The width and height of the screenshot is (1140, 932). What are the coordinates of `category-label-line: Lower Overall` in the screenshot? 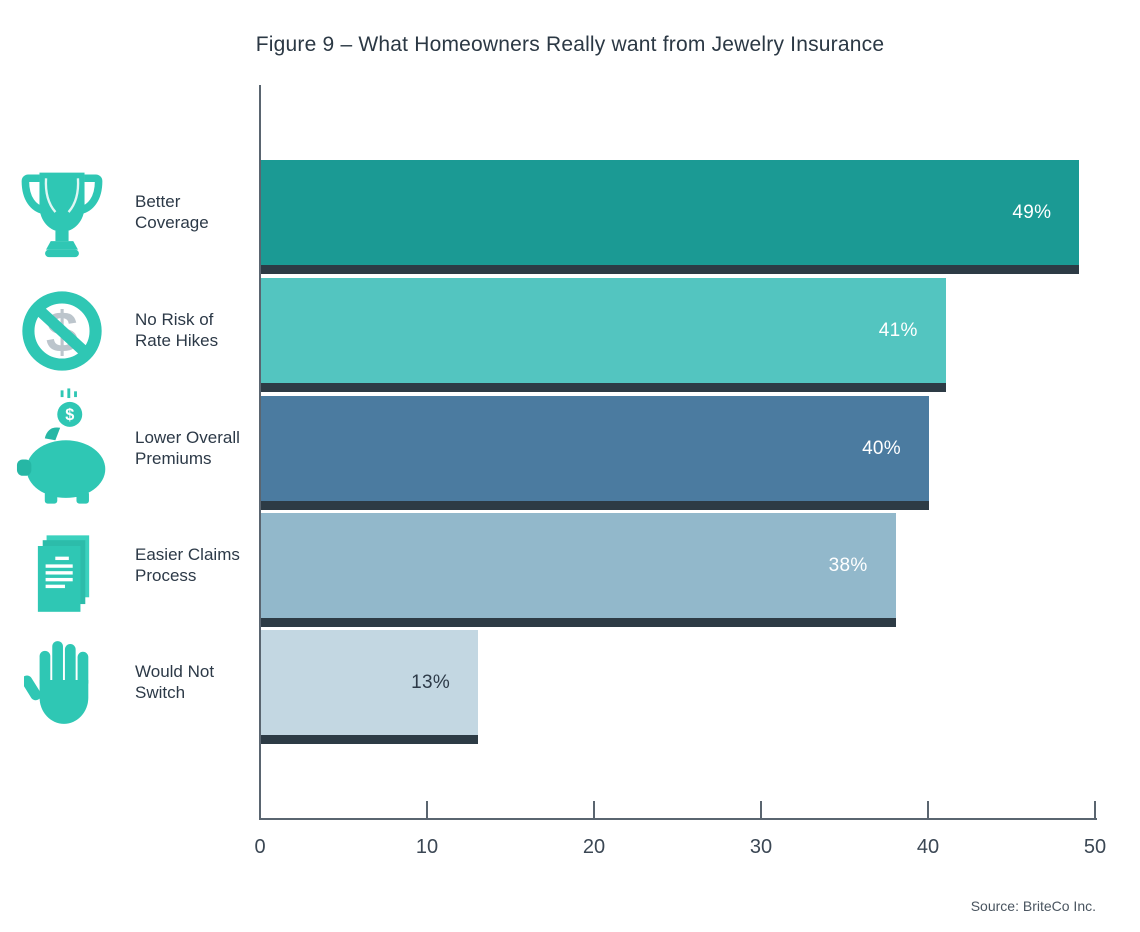 It's located at (187, 437).